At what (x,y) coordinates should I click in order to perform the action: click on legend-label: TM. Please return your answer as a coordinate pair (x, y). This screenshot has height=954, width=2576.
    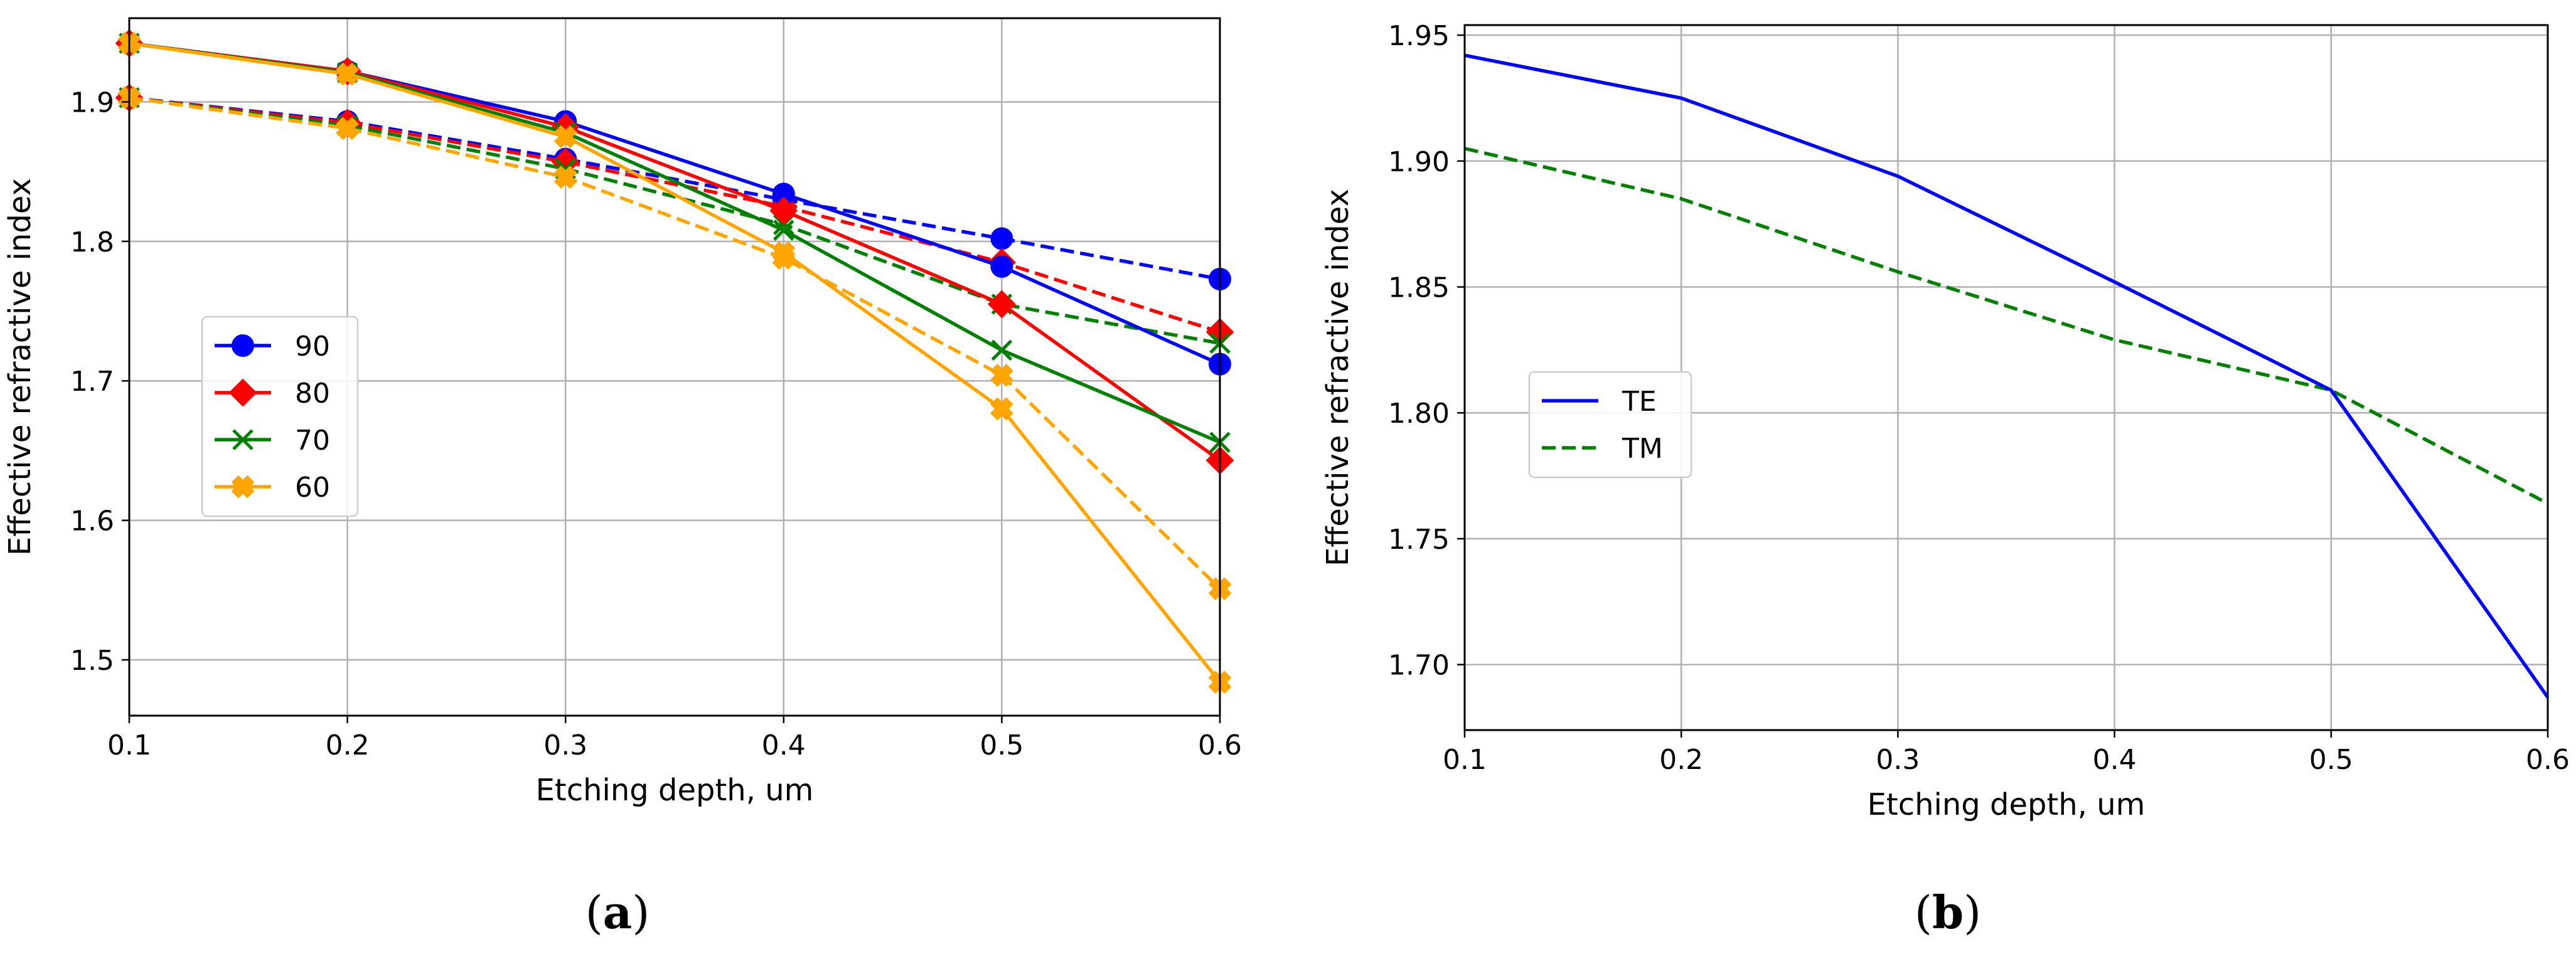
    Looking at the image, I should click on (1642, 449).